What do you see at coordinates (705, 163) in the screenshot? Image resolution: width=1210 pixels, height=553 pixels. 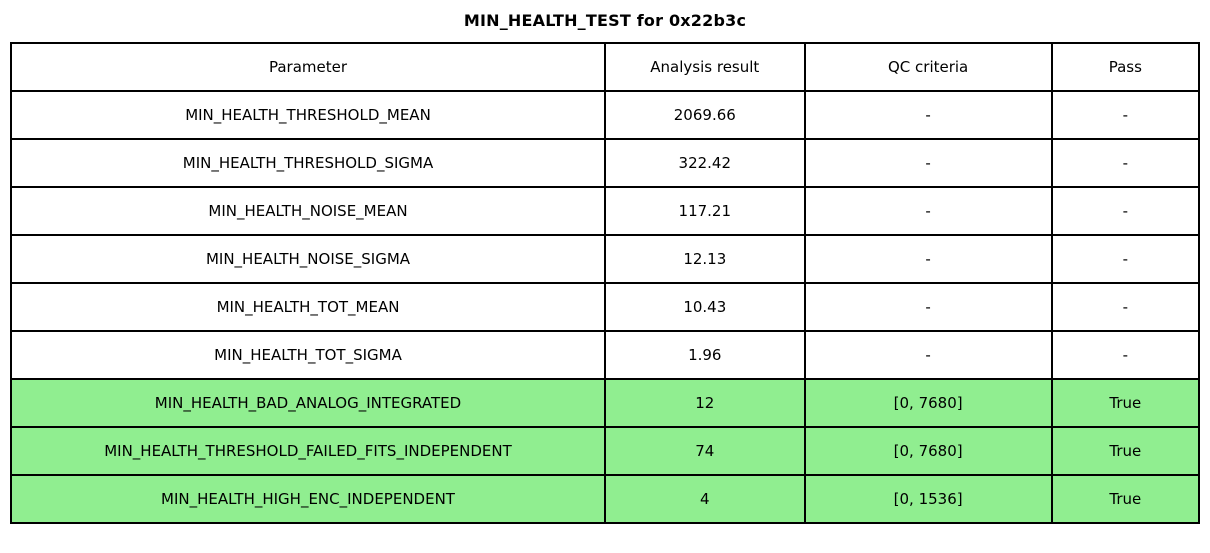 I see `analysis-result-cell: 322.42` at bounding box center [705, 163].